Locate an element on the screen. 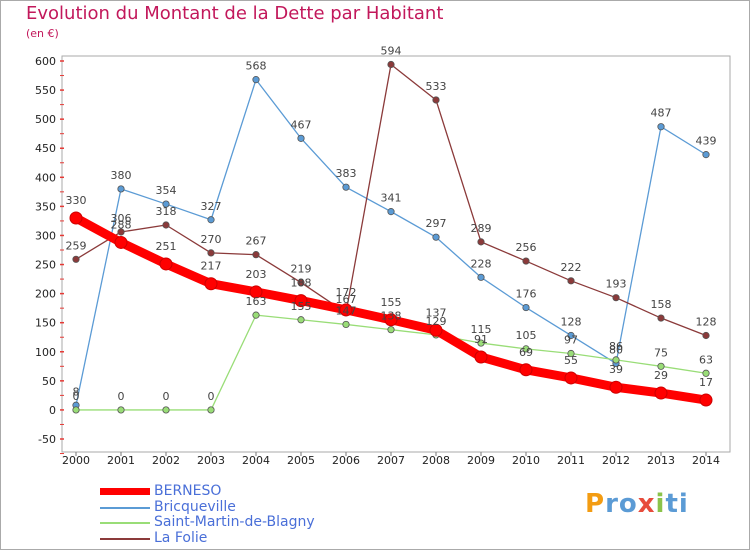 The height and width of the screenshot is (550, 750). data-label: 158 is located at coordinates (661, 304).